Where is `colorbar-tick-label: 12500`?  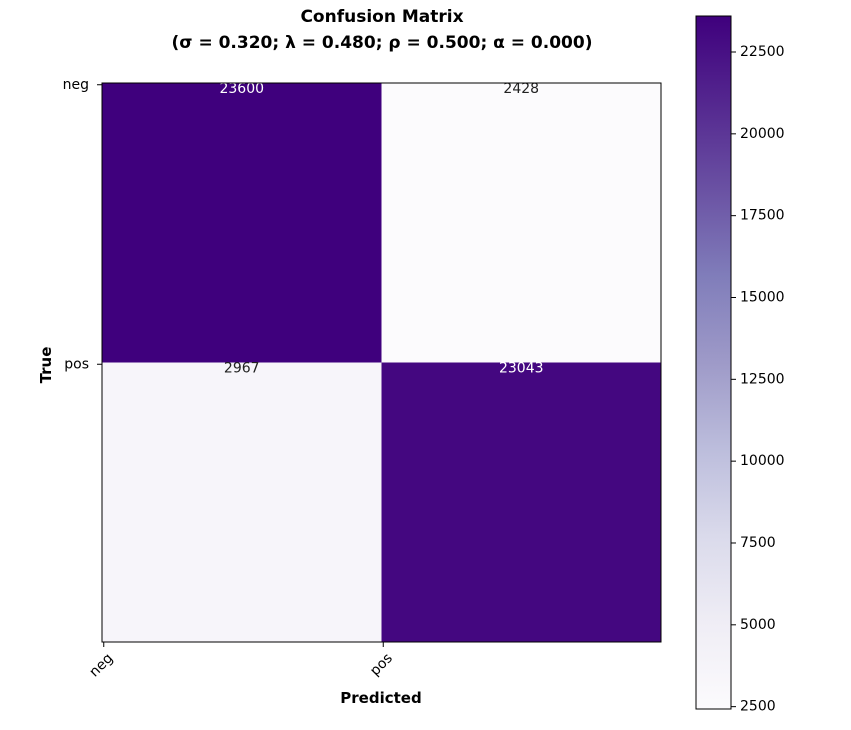
colorbar-tick-label: 12500 is located at coordinates (762, 379).